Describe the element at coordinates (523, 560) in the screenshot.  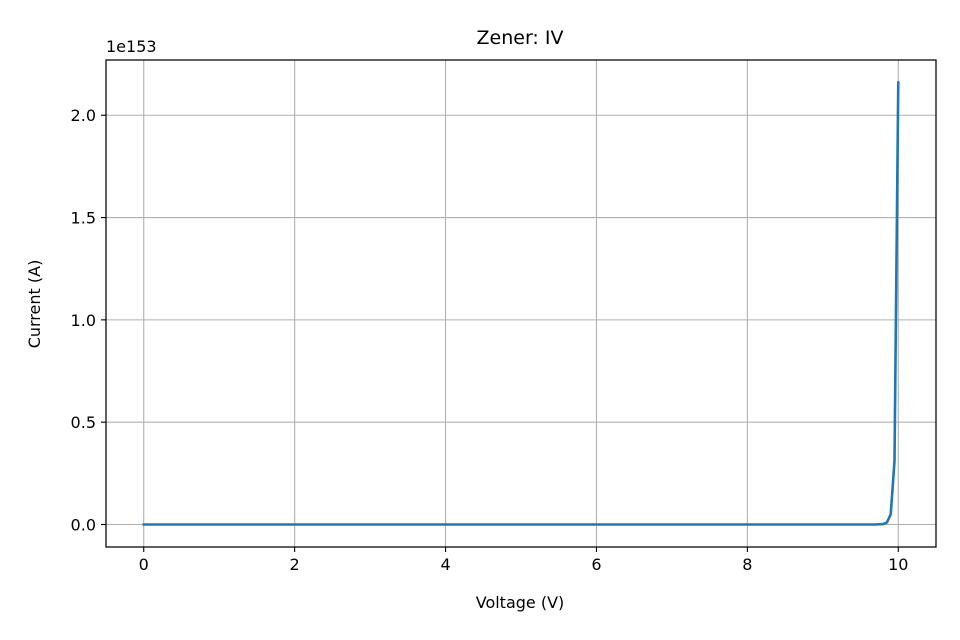
I see `x-axis: 0 2 4 6 8 10` at that location.